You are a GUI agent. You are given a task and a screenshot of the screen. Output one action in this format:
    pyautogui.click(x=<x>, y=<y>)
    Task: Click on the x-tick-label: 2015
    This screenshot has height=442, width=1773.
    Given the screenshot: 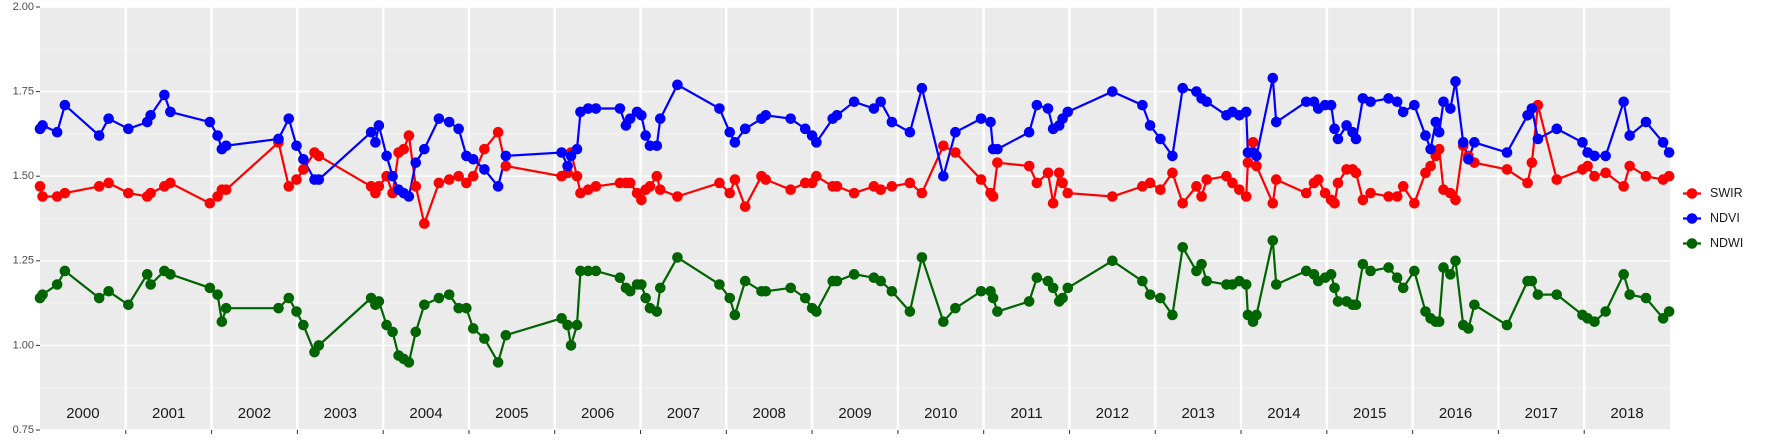 What is the action you would take?
    pyautogui.click(x=1369, y=413)
    